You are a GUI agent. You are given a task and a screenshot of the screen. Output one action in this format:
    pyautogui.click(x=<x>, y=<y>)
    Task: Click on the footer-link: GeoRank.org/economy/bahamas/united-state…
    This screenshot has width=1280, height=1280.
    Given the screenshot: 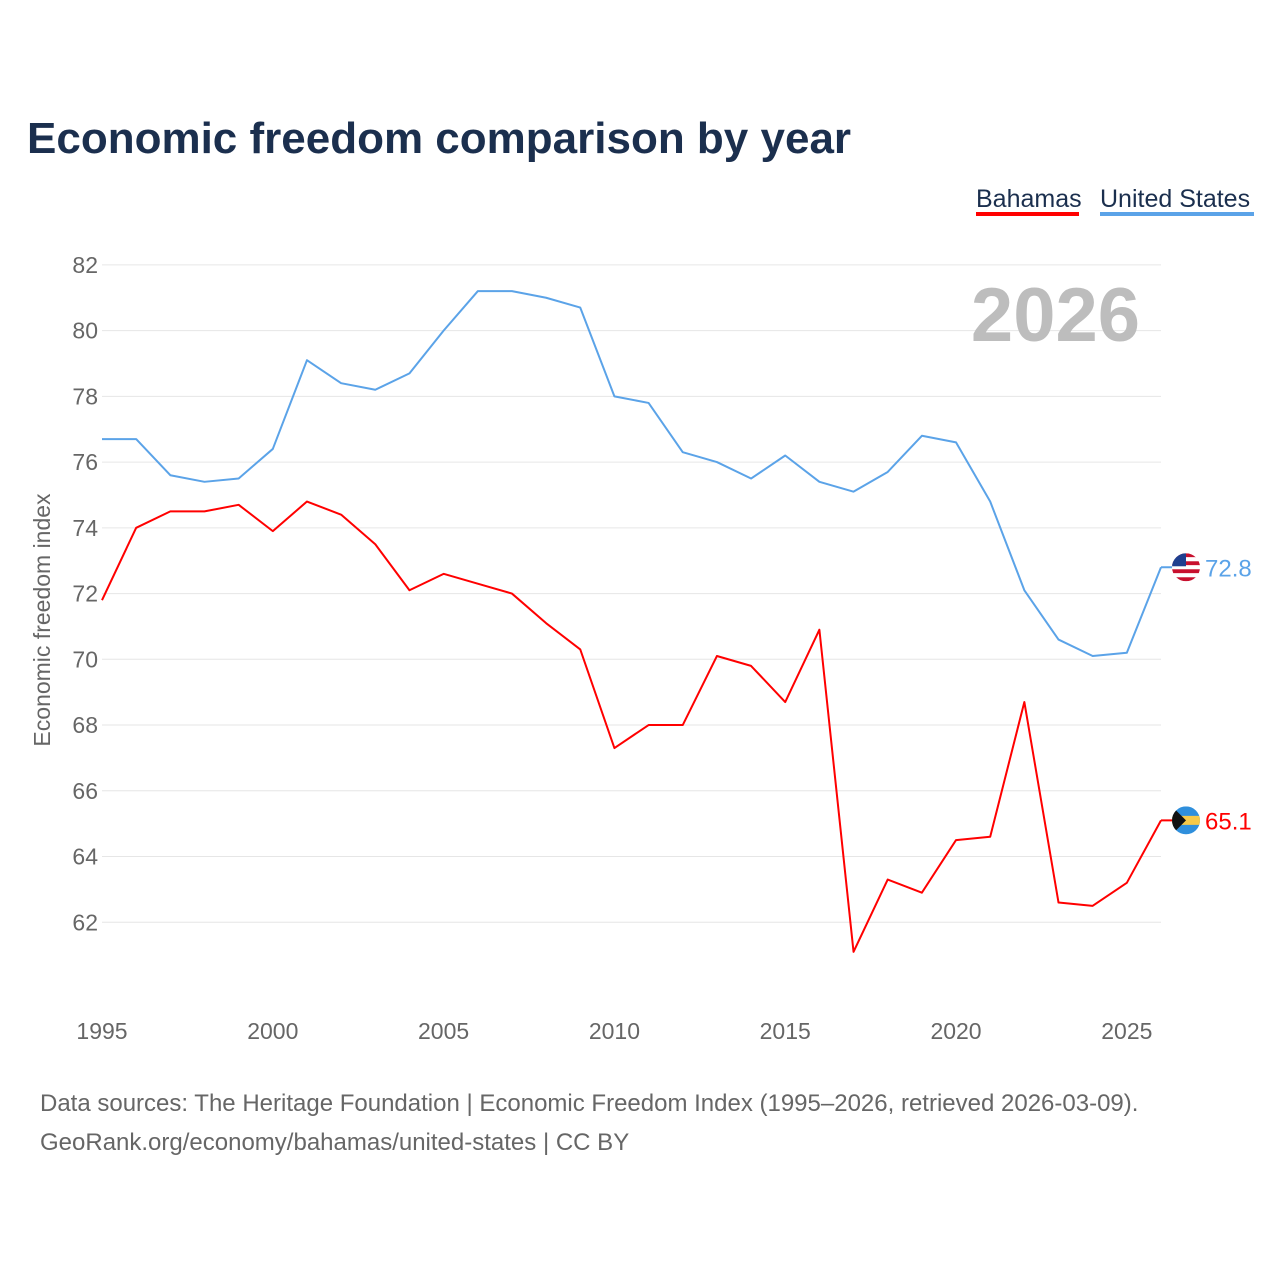 What is the action you would take?
    pyautogui.click(x=334, y=1142)
    